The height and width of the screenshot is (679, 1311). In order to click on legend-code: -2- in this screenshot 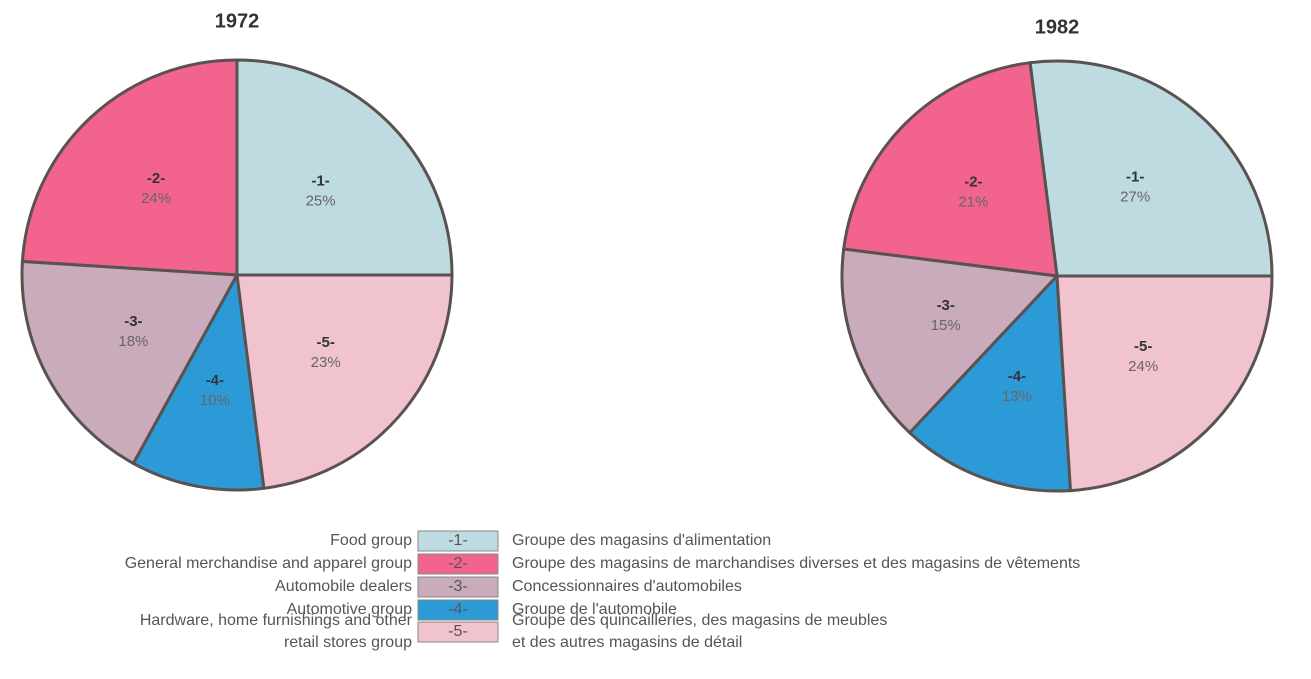, I will do `click(458, 563)`.